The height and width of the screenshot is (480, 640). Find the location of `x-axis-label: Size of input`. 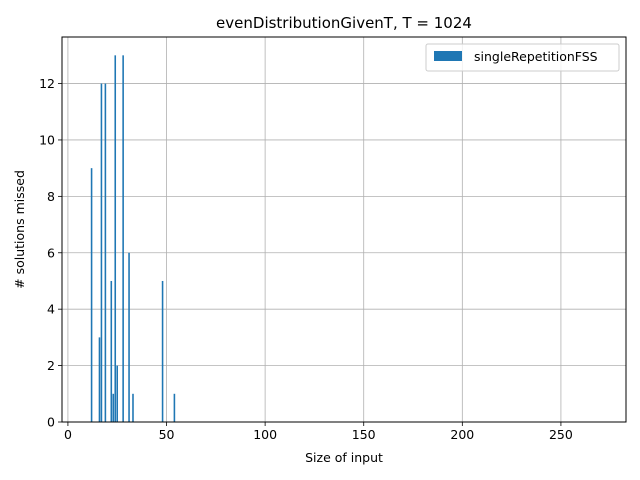

x-axis-label: Size of input is located at coordinates (344, 457).